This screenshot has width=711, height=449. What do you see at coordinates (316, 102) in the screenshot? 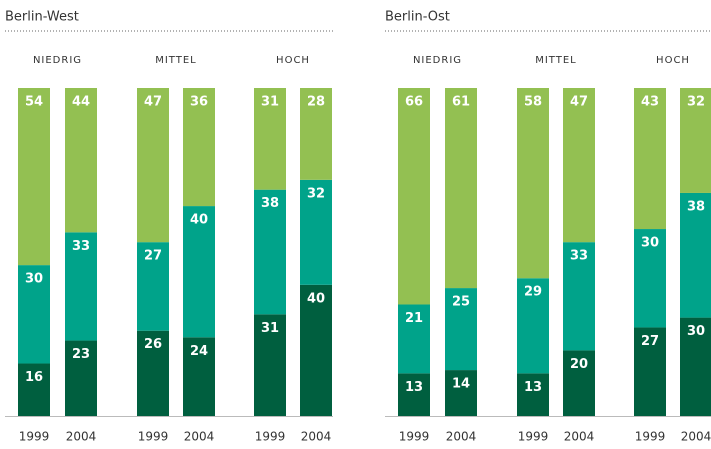
I see `value-label: 28` at bounding box center [316, 102].